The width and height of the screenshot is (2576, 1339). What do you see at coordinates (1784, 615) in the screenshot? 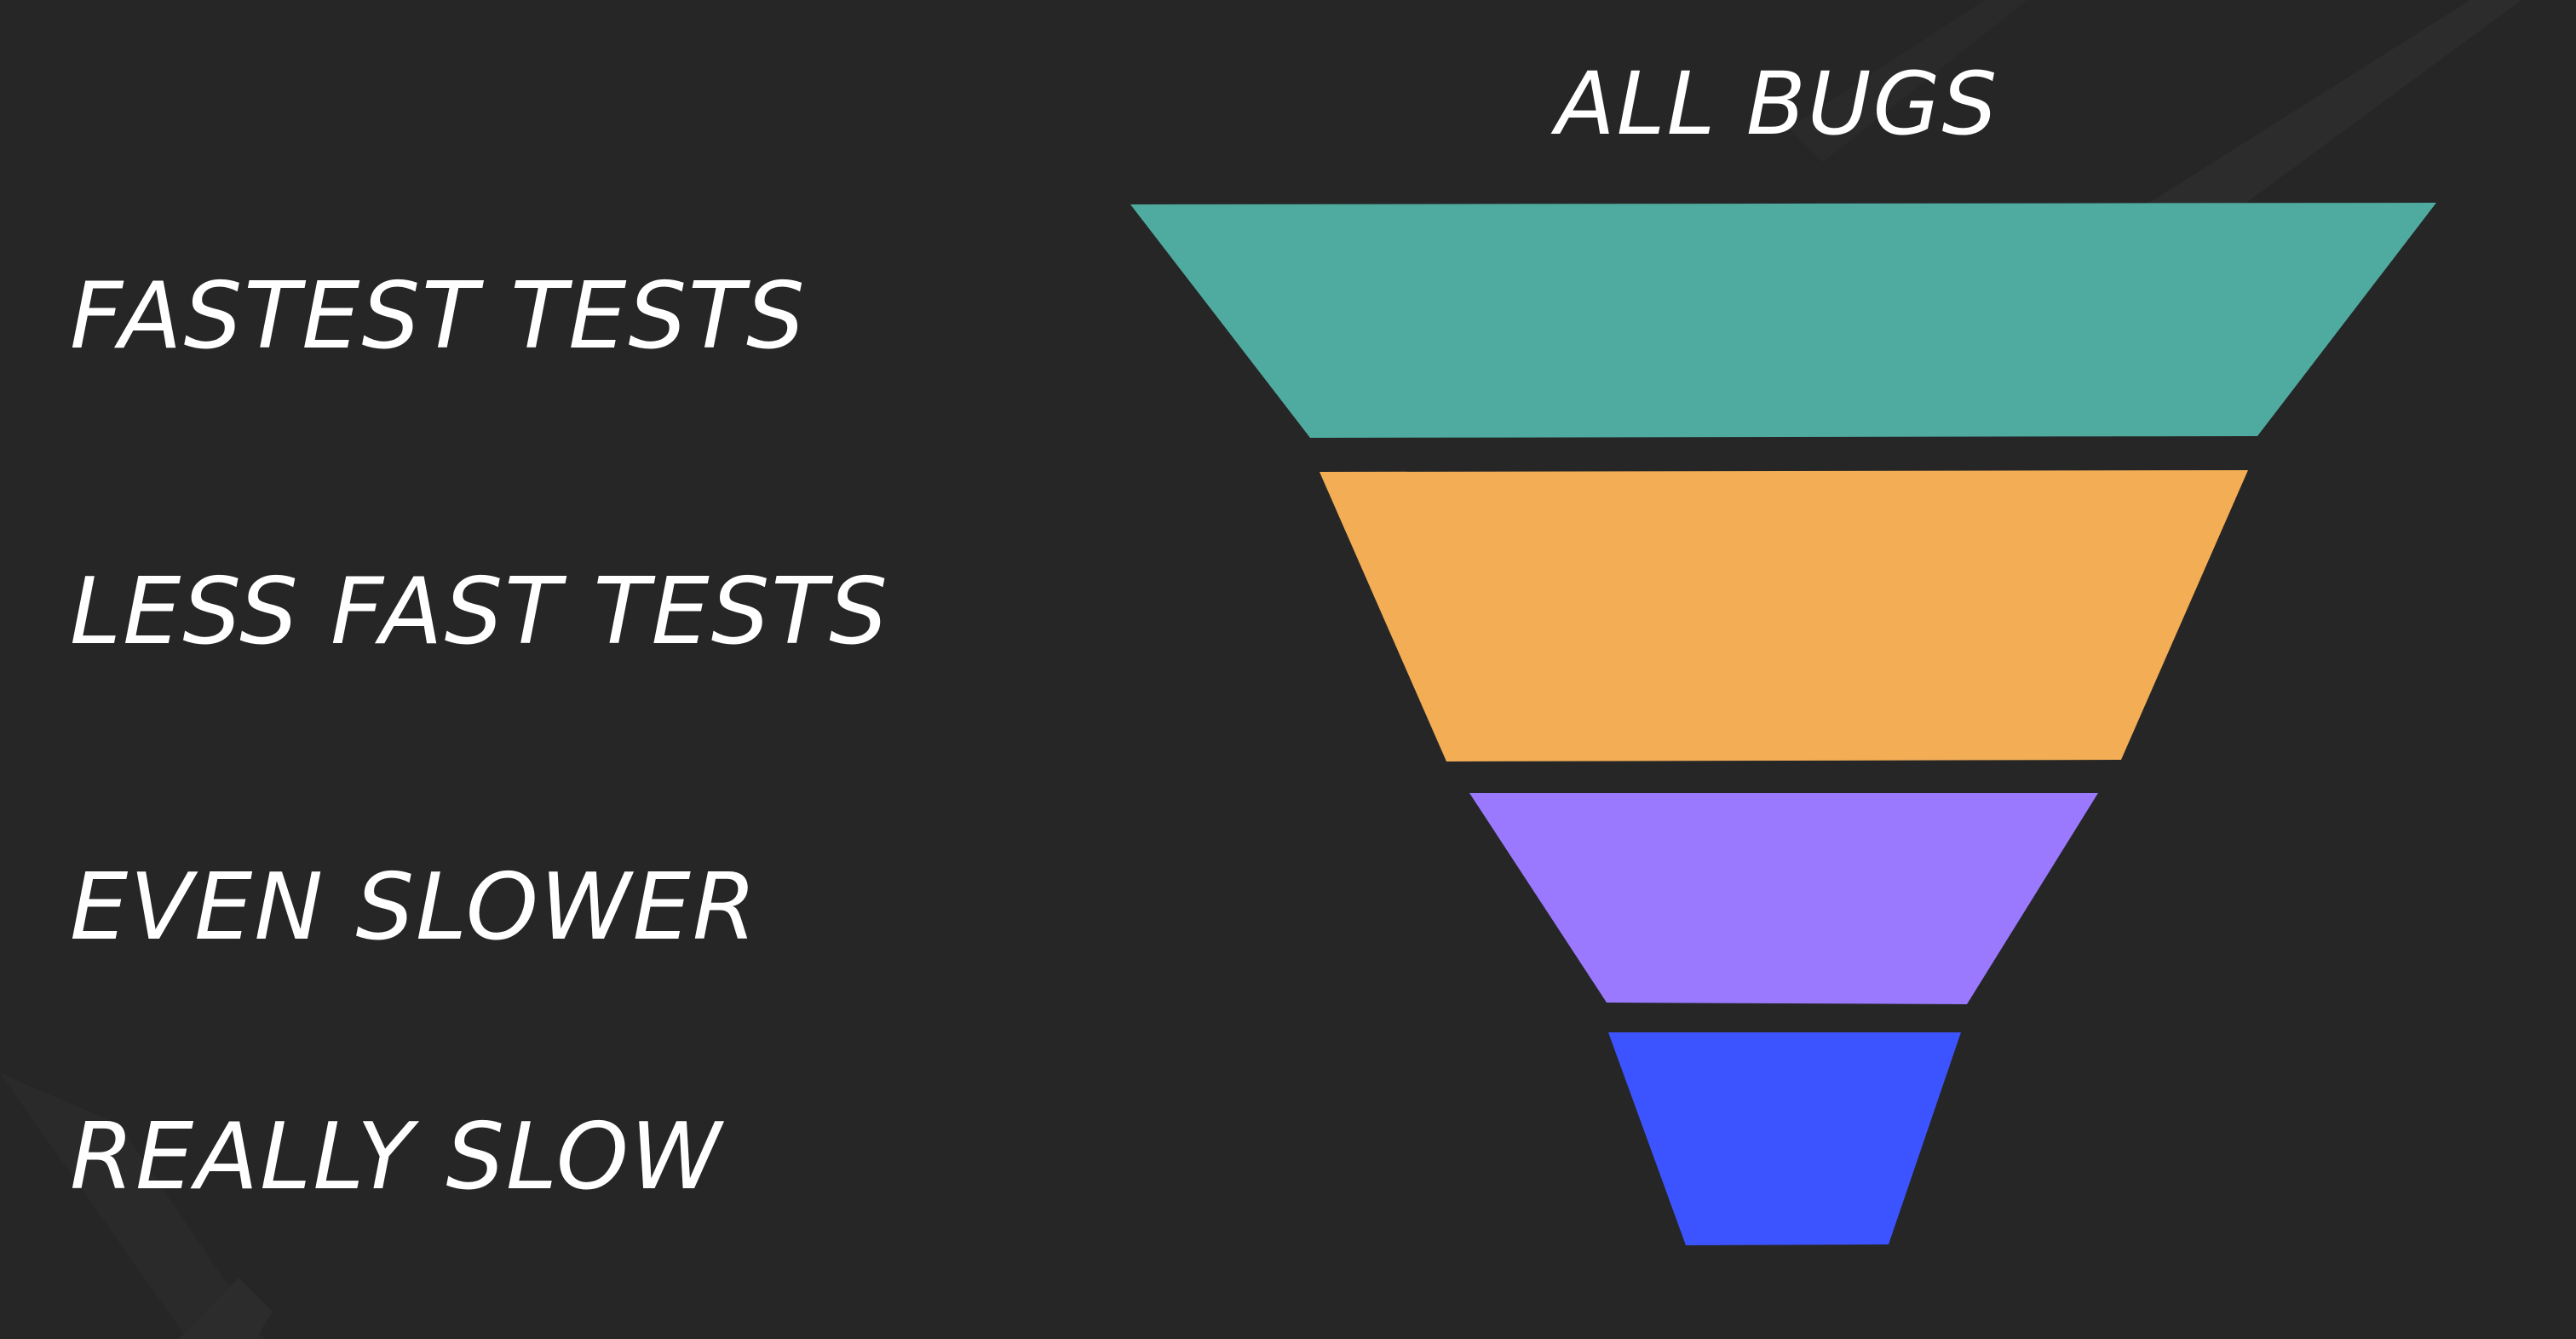
I see `funnel-stage-less-fast` at bounding box center [1784, 615].